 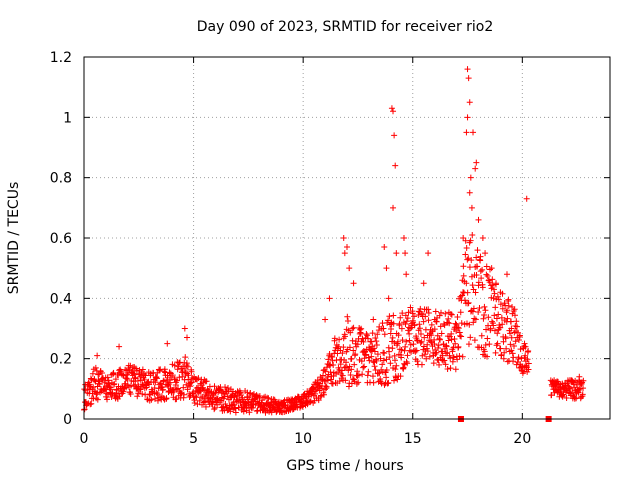 What do you see at coordinates (84, 439) in the screenshot?
I see `x-tick-label: 0` at bounding box center [84, 439].